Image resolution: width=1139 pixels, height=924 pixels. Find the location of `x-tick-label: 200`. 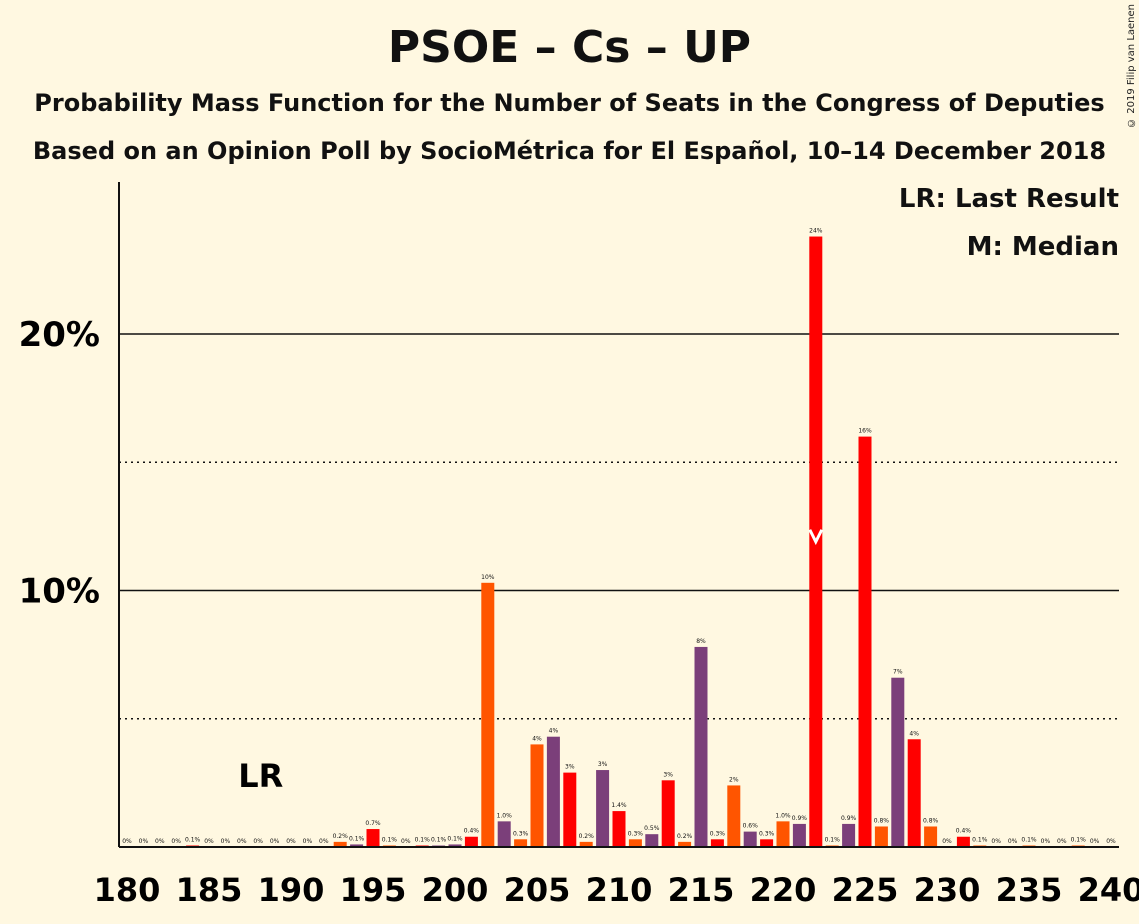

x-tick-label: 200 is located at coordinates (455, 890).